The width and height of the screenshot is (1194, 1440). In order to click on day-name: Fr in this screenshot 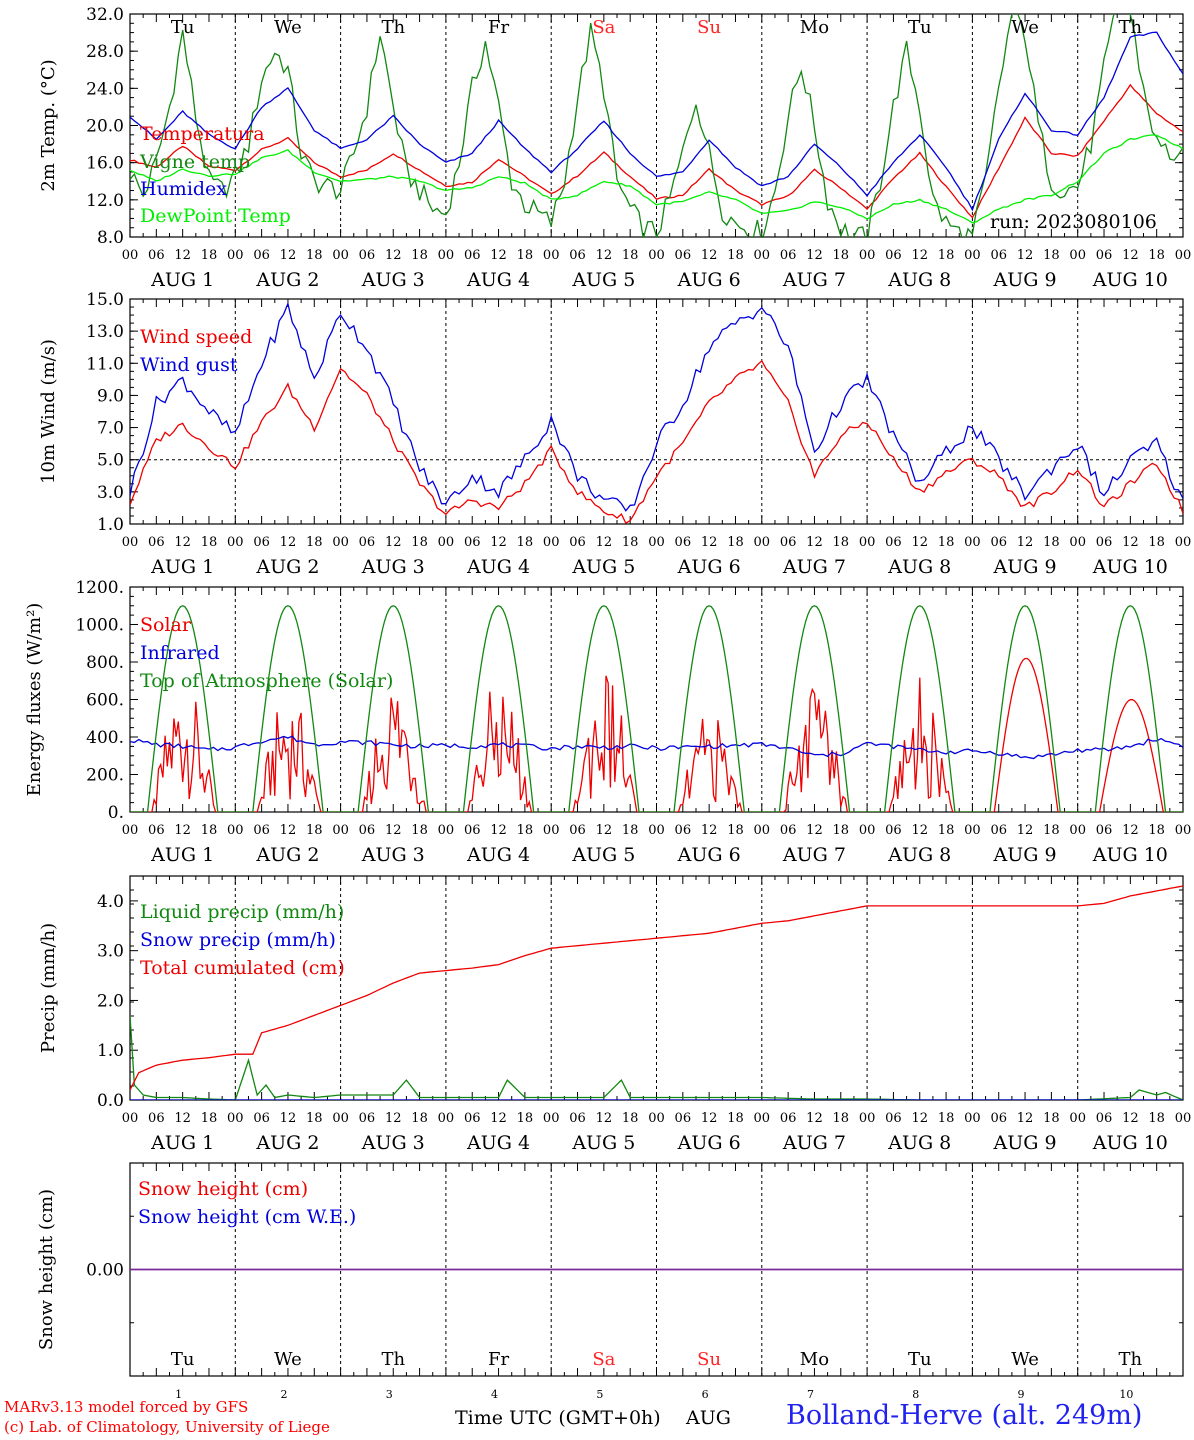, I will do `click(498, 27)`.